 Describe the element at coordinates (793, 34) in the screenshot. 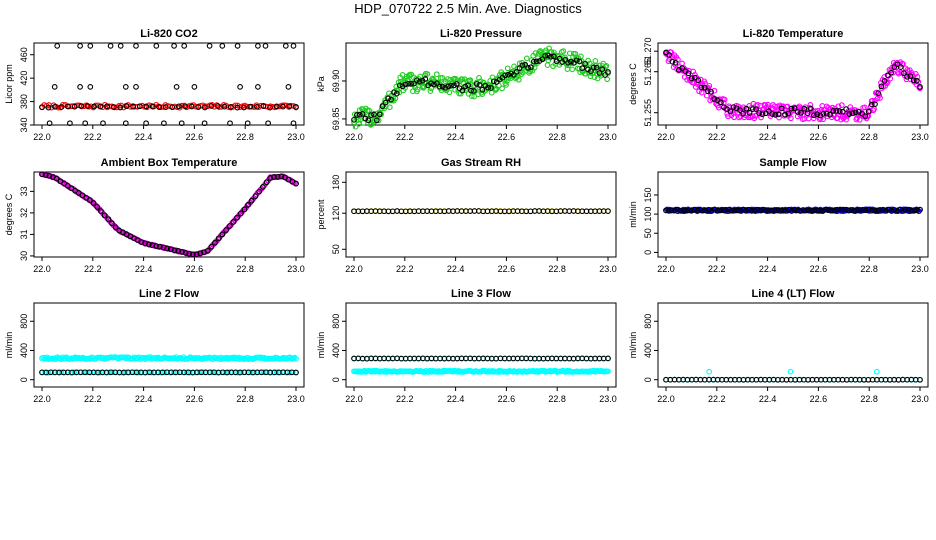

I see `chart-title: Li-820 Temperature` at that location.